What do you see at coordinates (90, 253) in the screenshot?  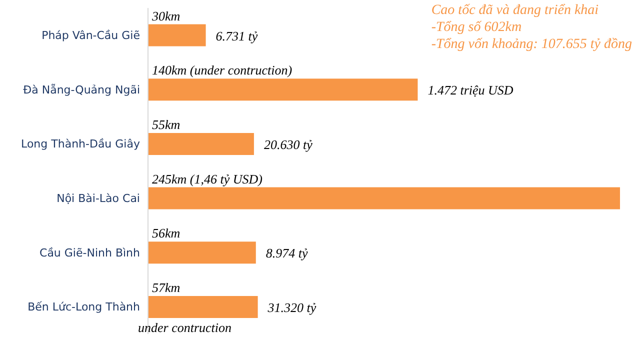 I see `y-tick-label: Cầu Giẽ-Ninh Bình` at bounding box center [90, 253].